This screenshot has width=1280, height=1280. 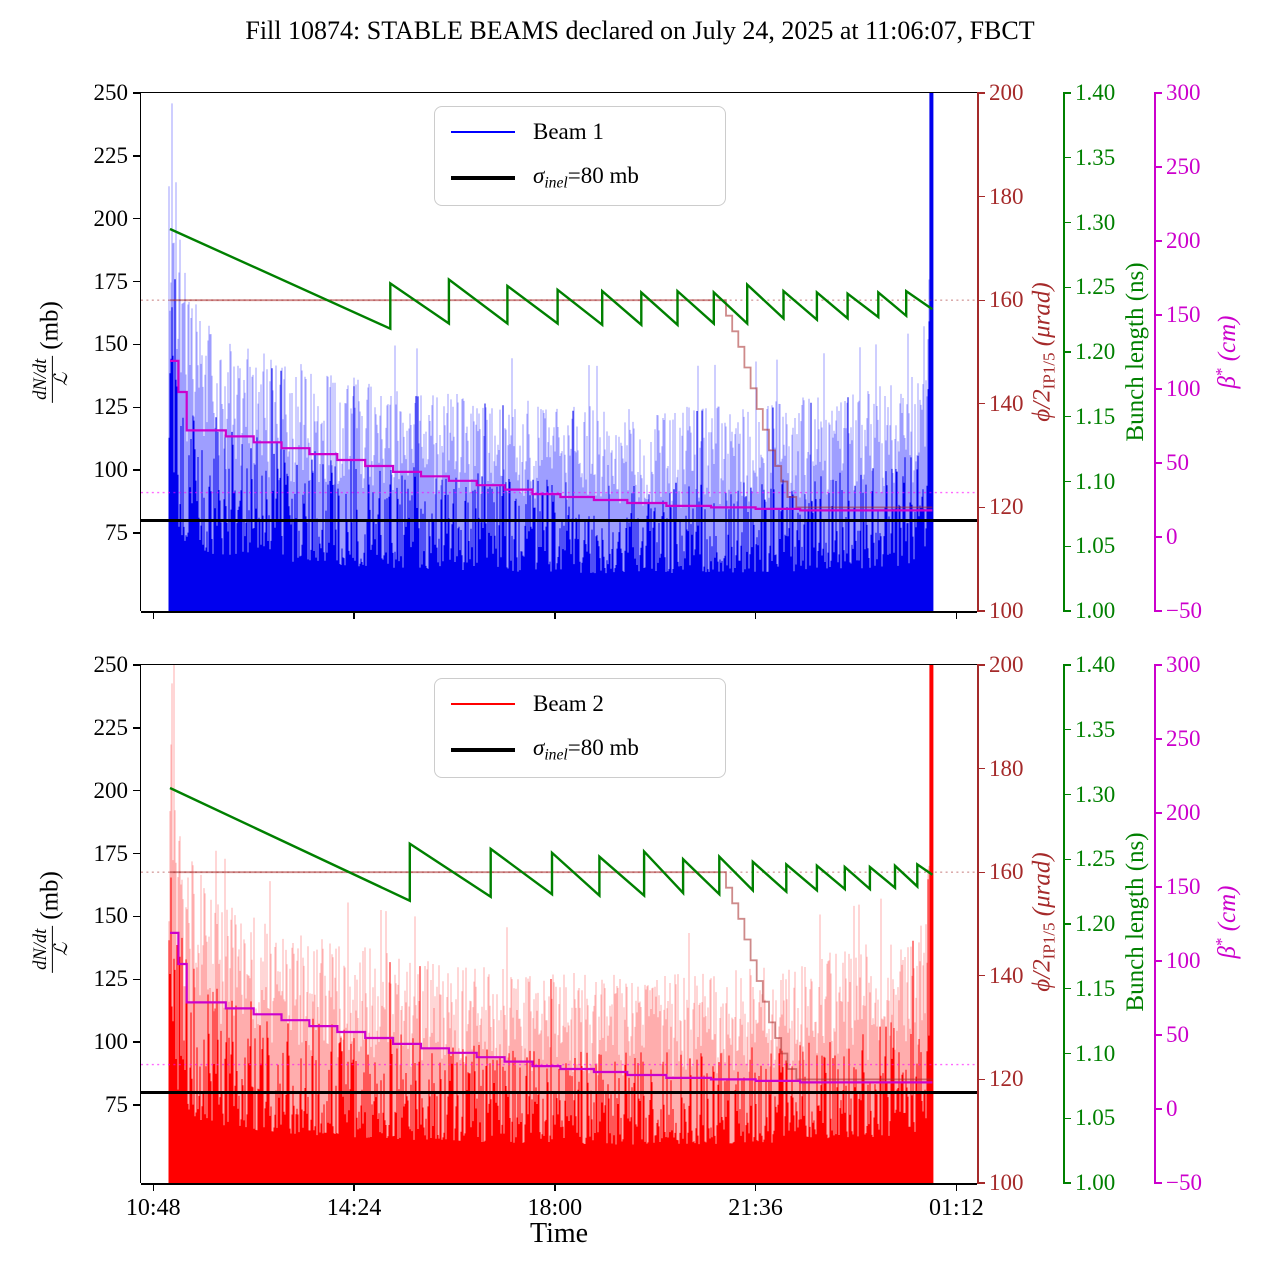 I want to click on beam1-legend-label: Beam 1, so click(x=568, y=131).